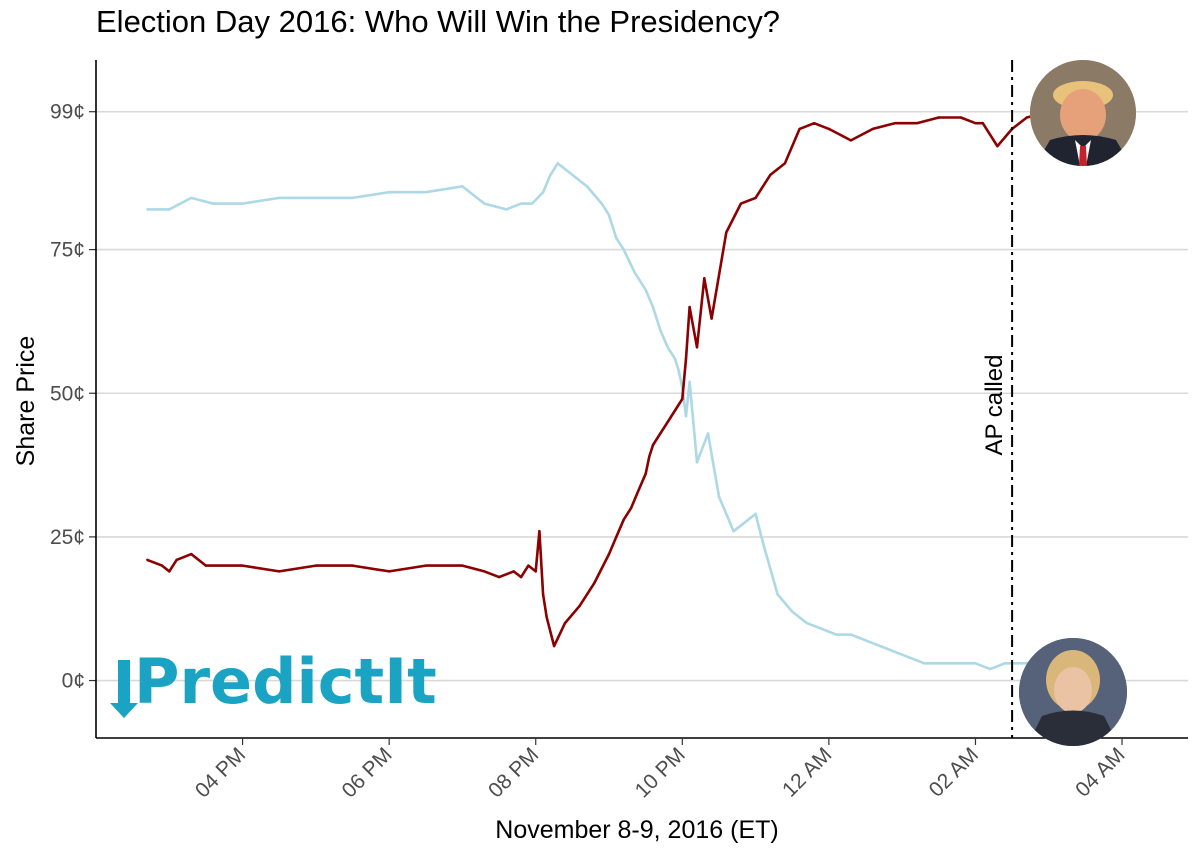  I want to click on x-tick-label: 06 PM, so click(367, 772).